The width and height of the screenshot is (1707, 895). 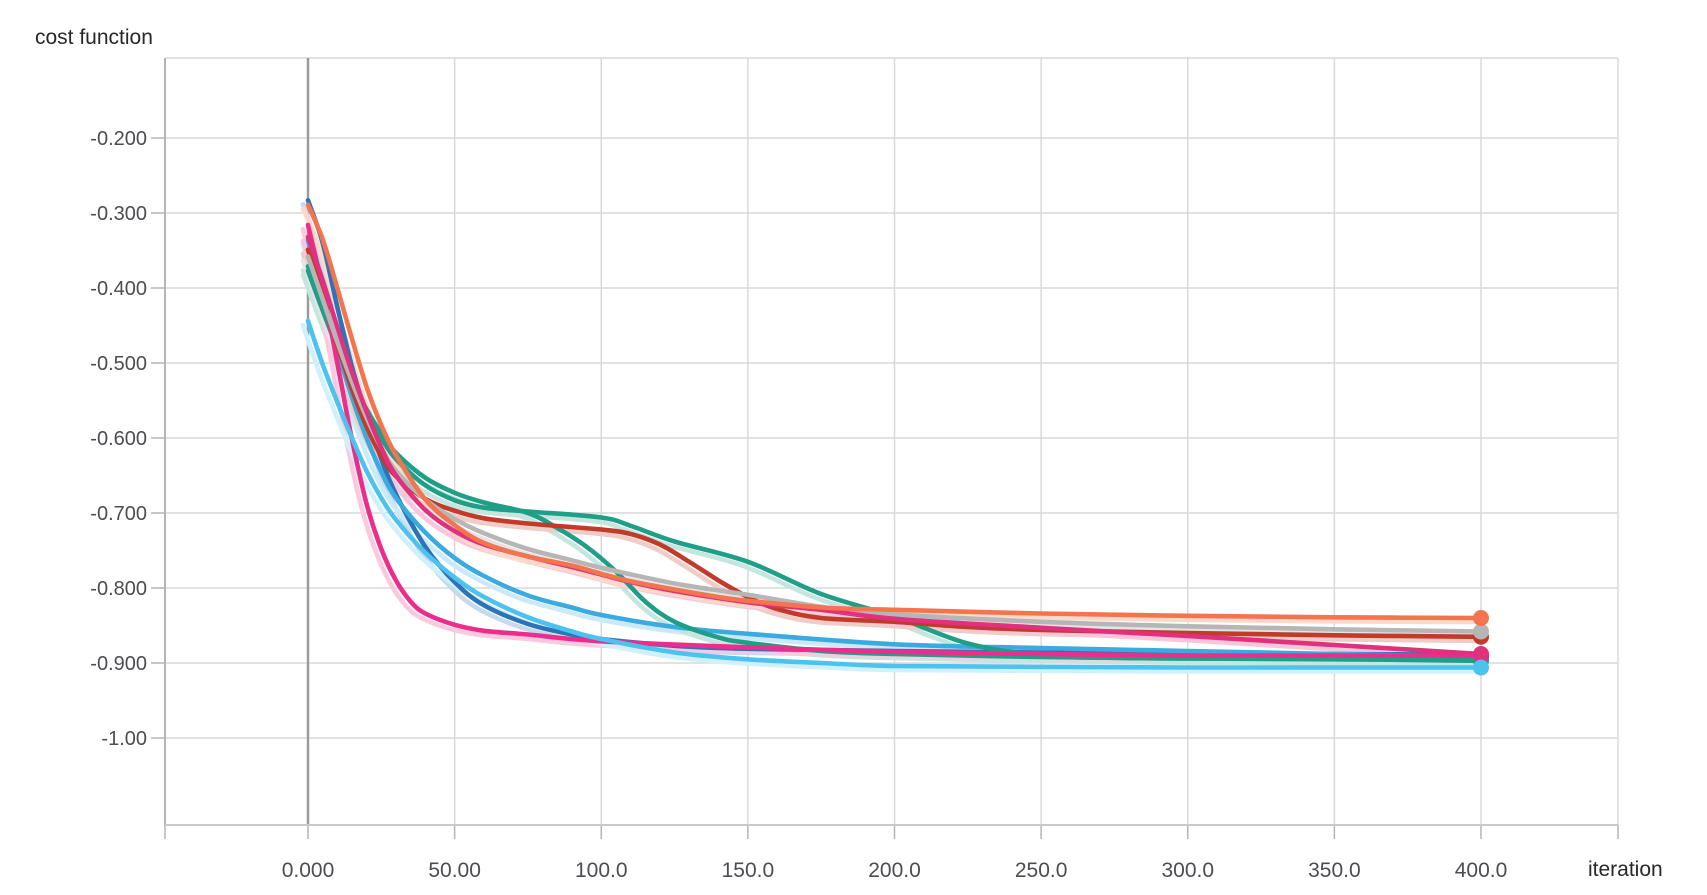 What do you see at coordinates (118, 364) in the screenshot?
I see `y-tick-label: -0.500` at bounding box center [118, 364].